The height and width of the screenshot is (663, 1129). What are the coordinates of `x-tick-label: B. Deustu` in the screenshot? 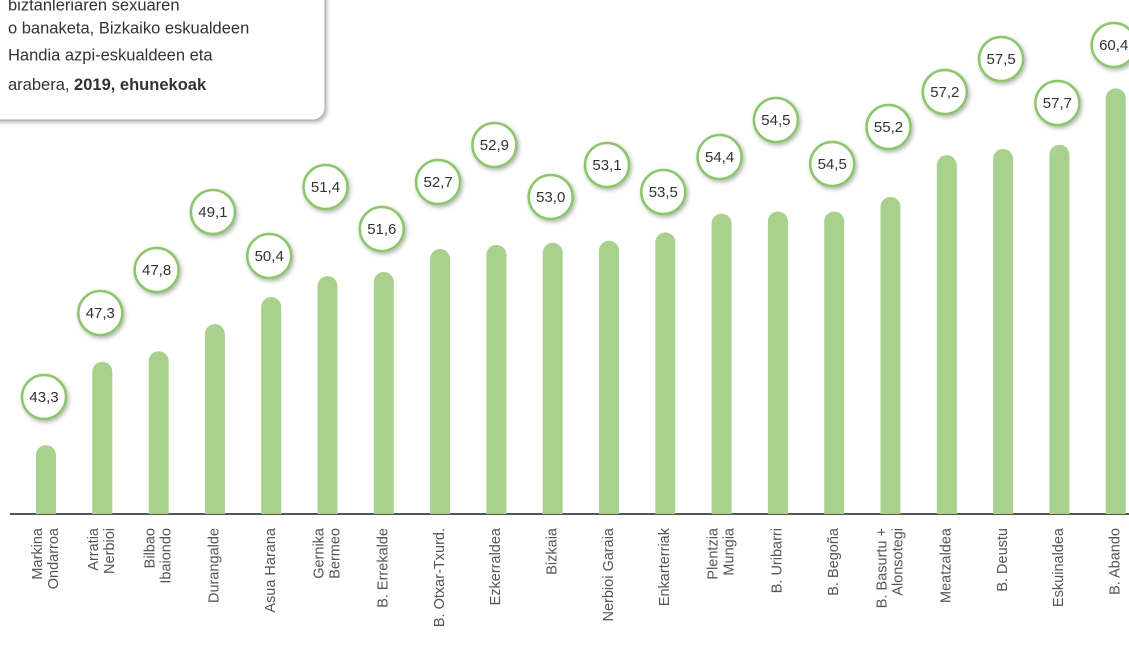 It's located at (1003, 560).